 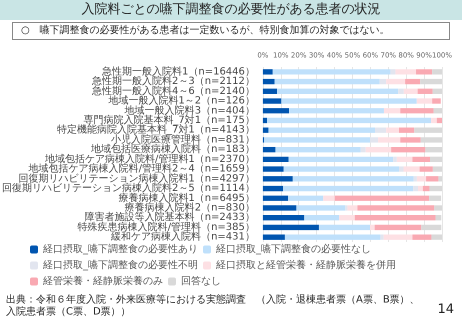 What do you see at coordinates (120, 265) in the screenshot?
I see `legend-label: 経口摂取_嚥下調整食の必要性不明` at bounding box center [120, 265].